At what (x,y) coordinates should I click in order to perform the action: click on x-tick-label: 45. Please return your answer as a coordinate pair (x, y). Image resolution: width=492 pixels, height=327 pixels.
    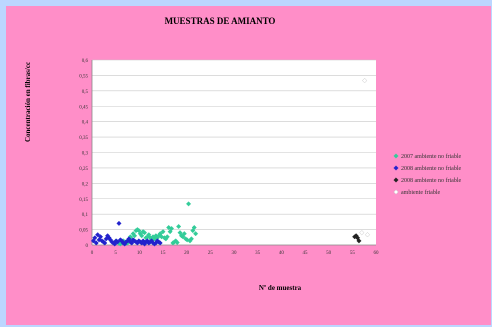
    Looking at the image, I should click on (306, 253).